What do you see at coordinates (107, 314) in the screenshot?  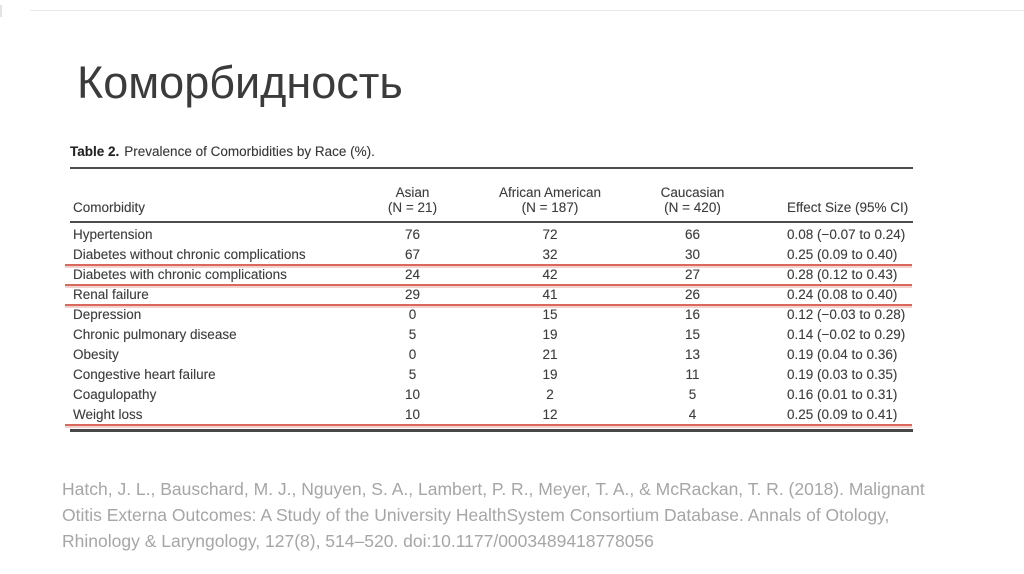 I see `cell-comorbidity: Depression` at bounding box center [107, 314].